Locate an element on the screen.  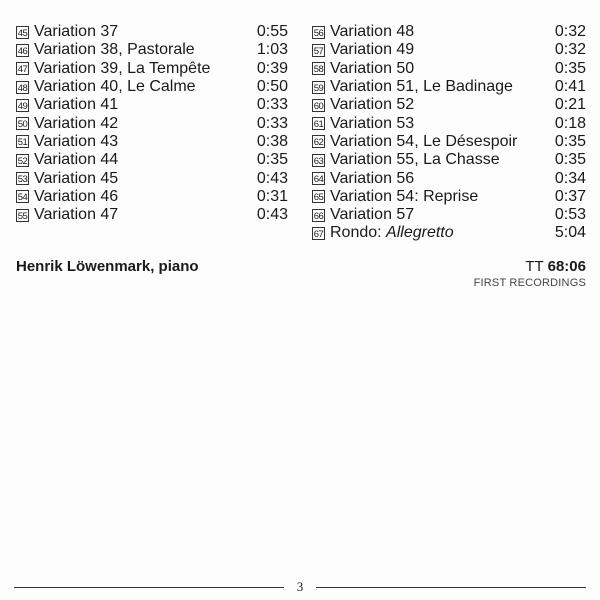
track-row: 62 Variation 54, Le Désespoir 0:35 is located at coordinates (449, 142).